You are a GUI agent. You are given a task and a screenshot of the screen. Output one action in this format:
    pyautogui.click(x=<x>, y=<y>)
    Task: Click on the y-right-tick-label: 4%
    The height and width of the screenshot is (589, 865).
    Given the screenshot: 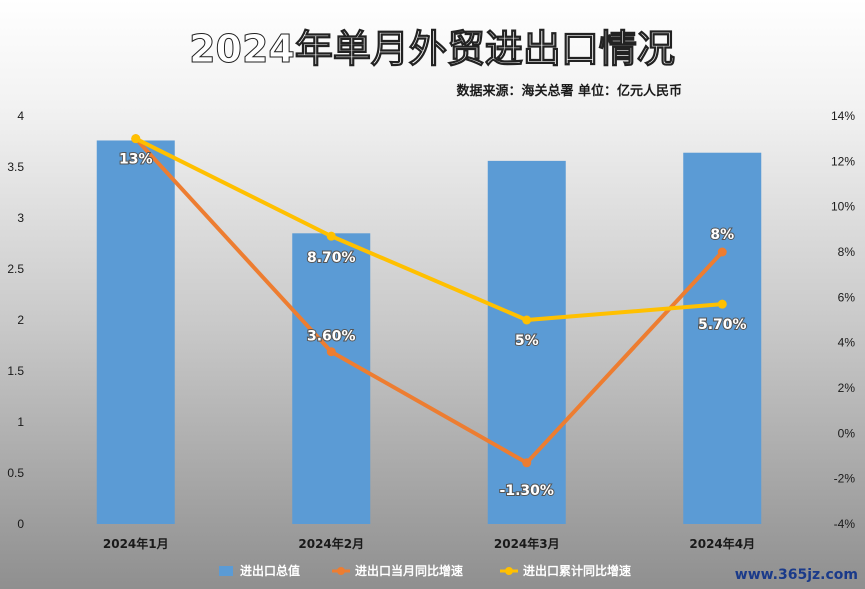 What is the action you would take?
    pyautogui.click(x=847, y=343)
    